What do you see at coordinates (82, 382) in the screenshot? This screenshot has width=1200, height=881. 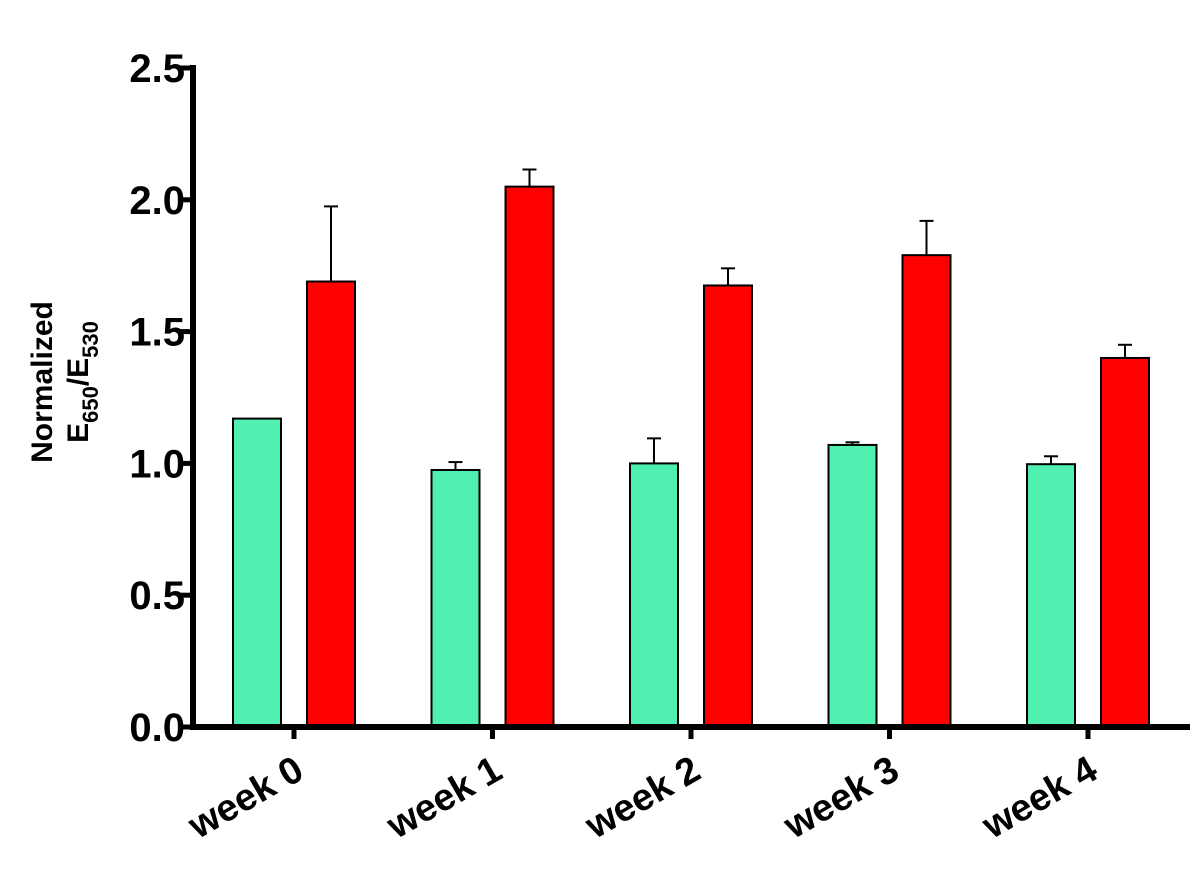 I see `y-axis-label-line2: E650/E530` at bounding box center [82, 382].